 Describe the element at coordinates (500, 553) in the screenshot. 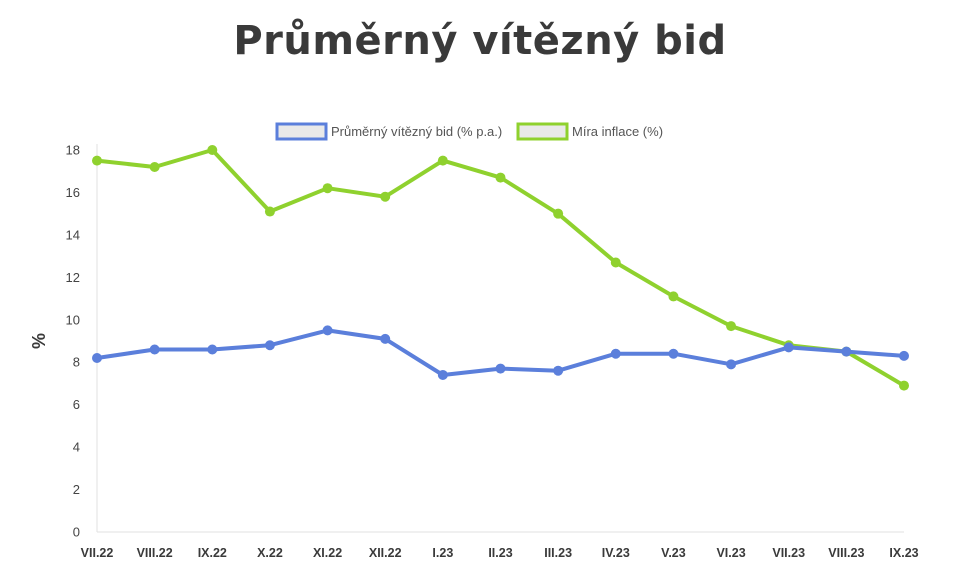

I see `x-tick-label: II.23` at that location.